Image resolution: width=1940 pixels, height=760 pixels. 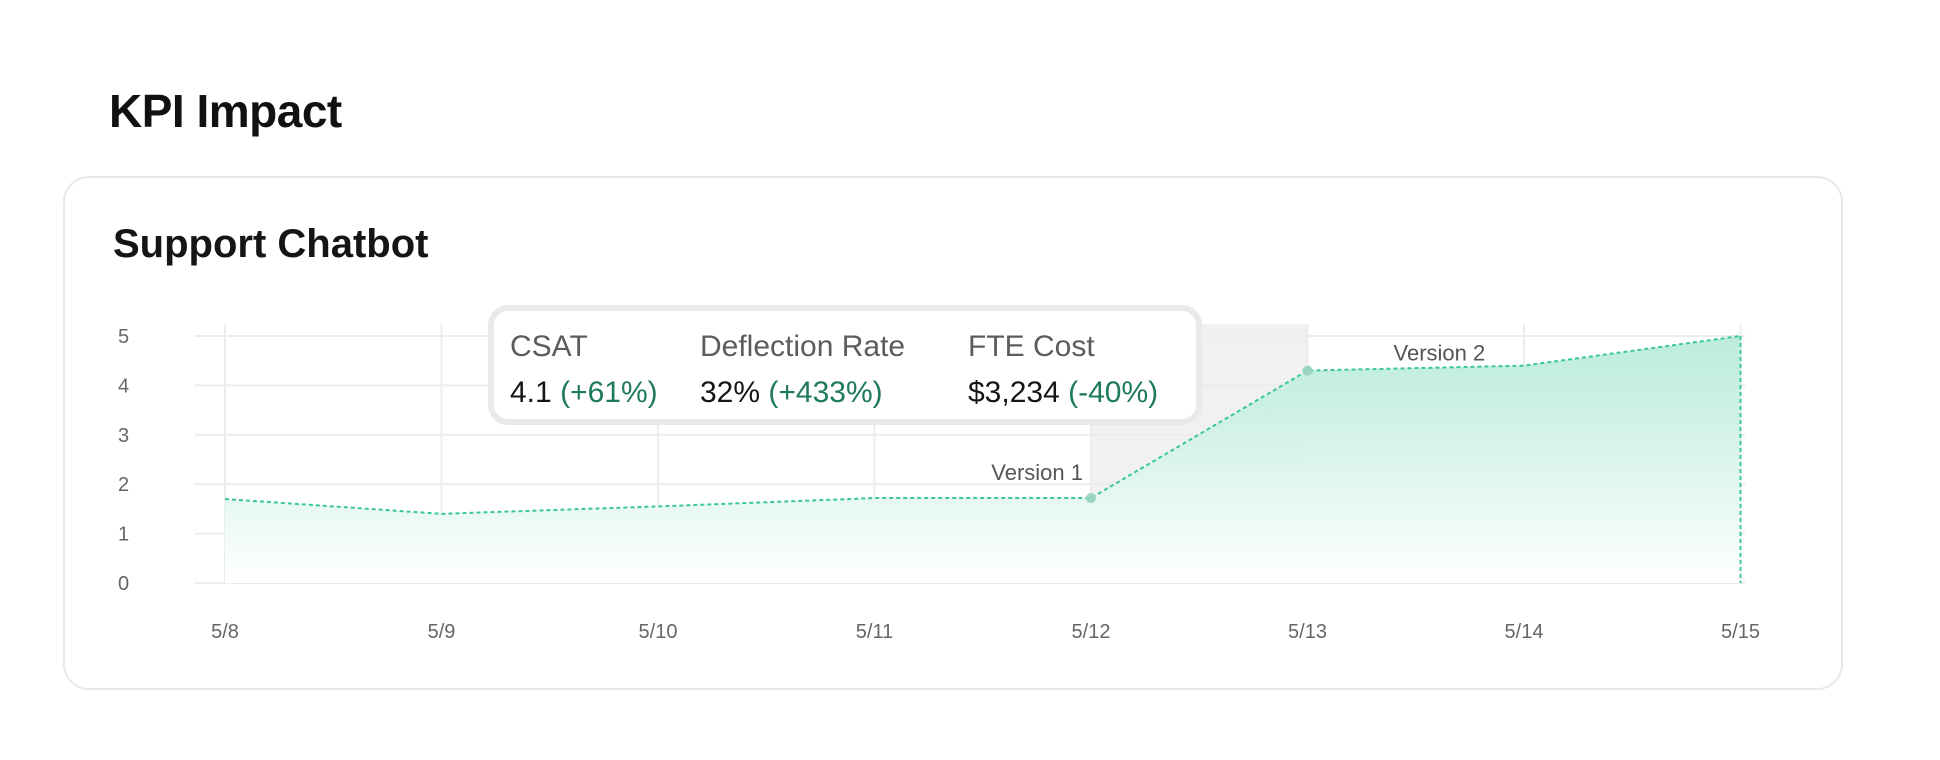 I want to click on x-tick-label: 5/9, so click(x=442, y=632).